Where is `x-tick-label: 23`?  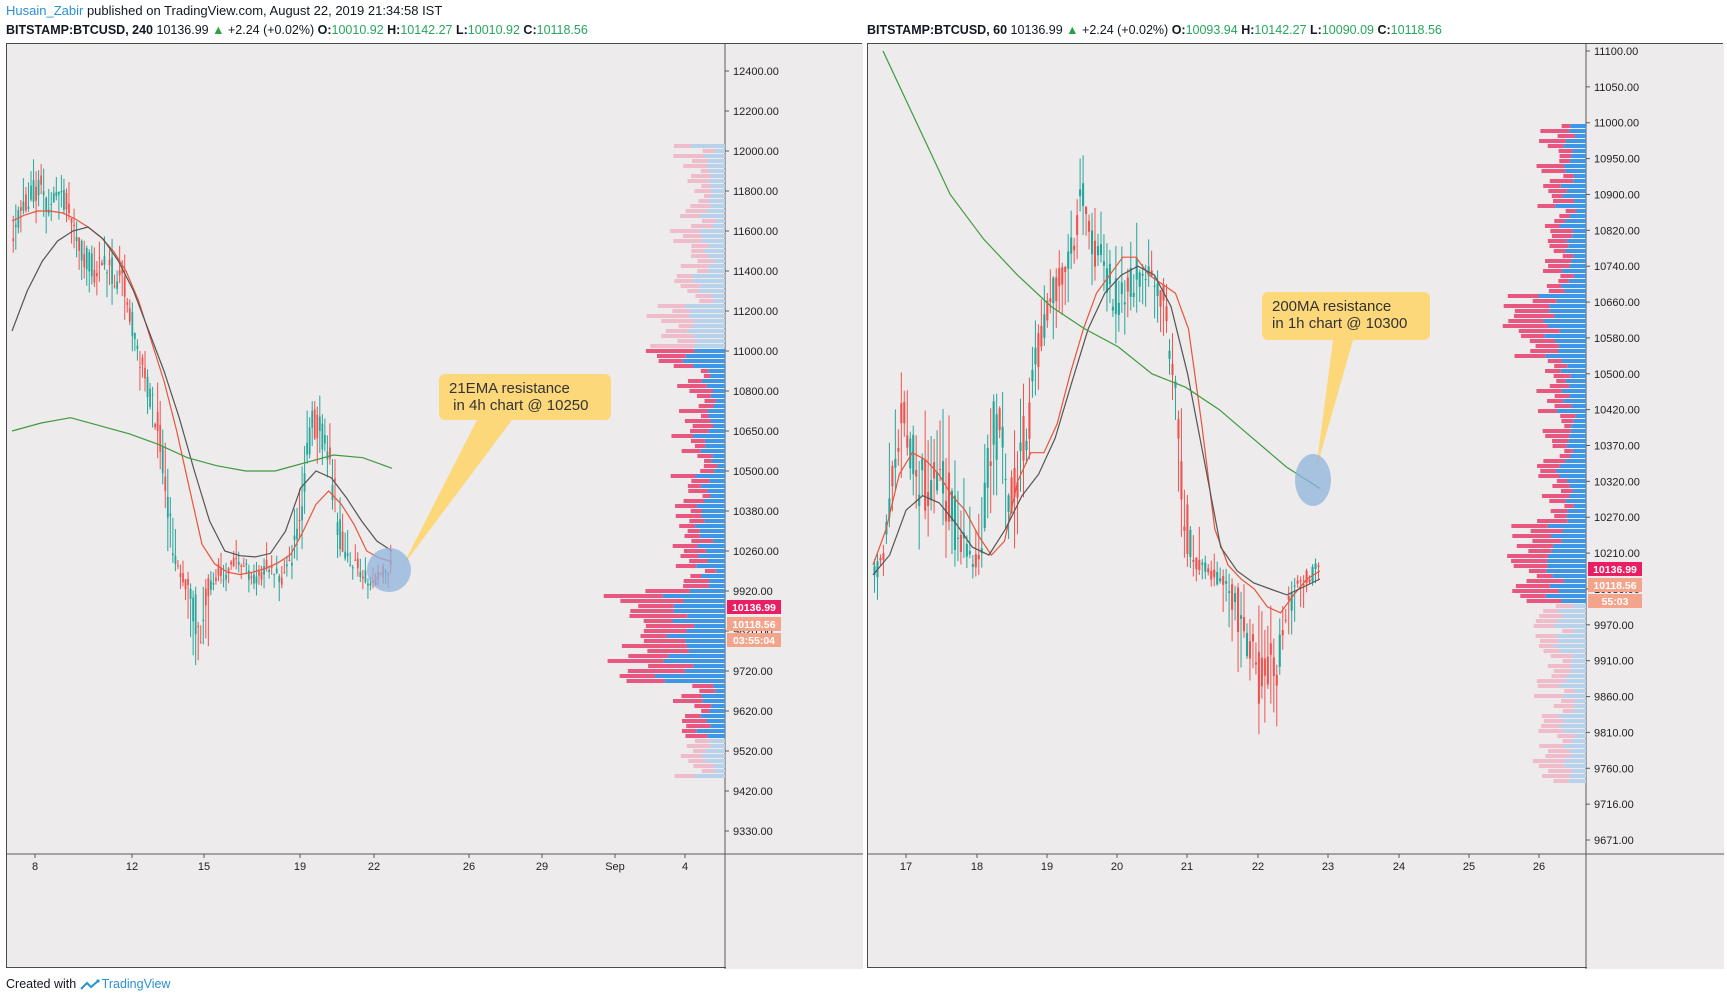
x-tick-label: 23 is located at coordinates (1328, 867).